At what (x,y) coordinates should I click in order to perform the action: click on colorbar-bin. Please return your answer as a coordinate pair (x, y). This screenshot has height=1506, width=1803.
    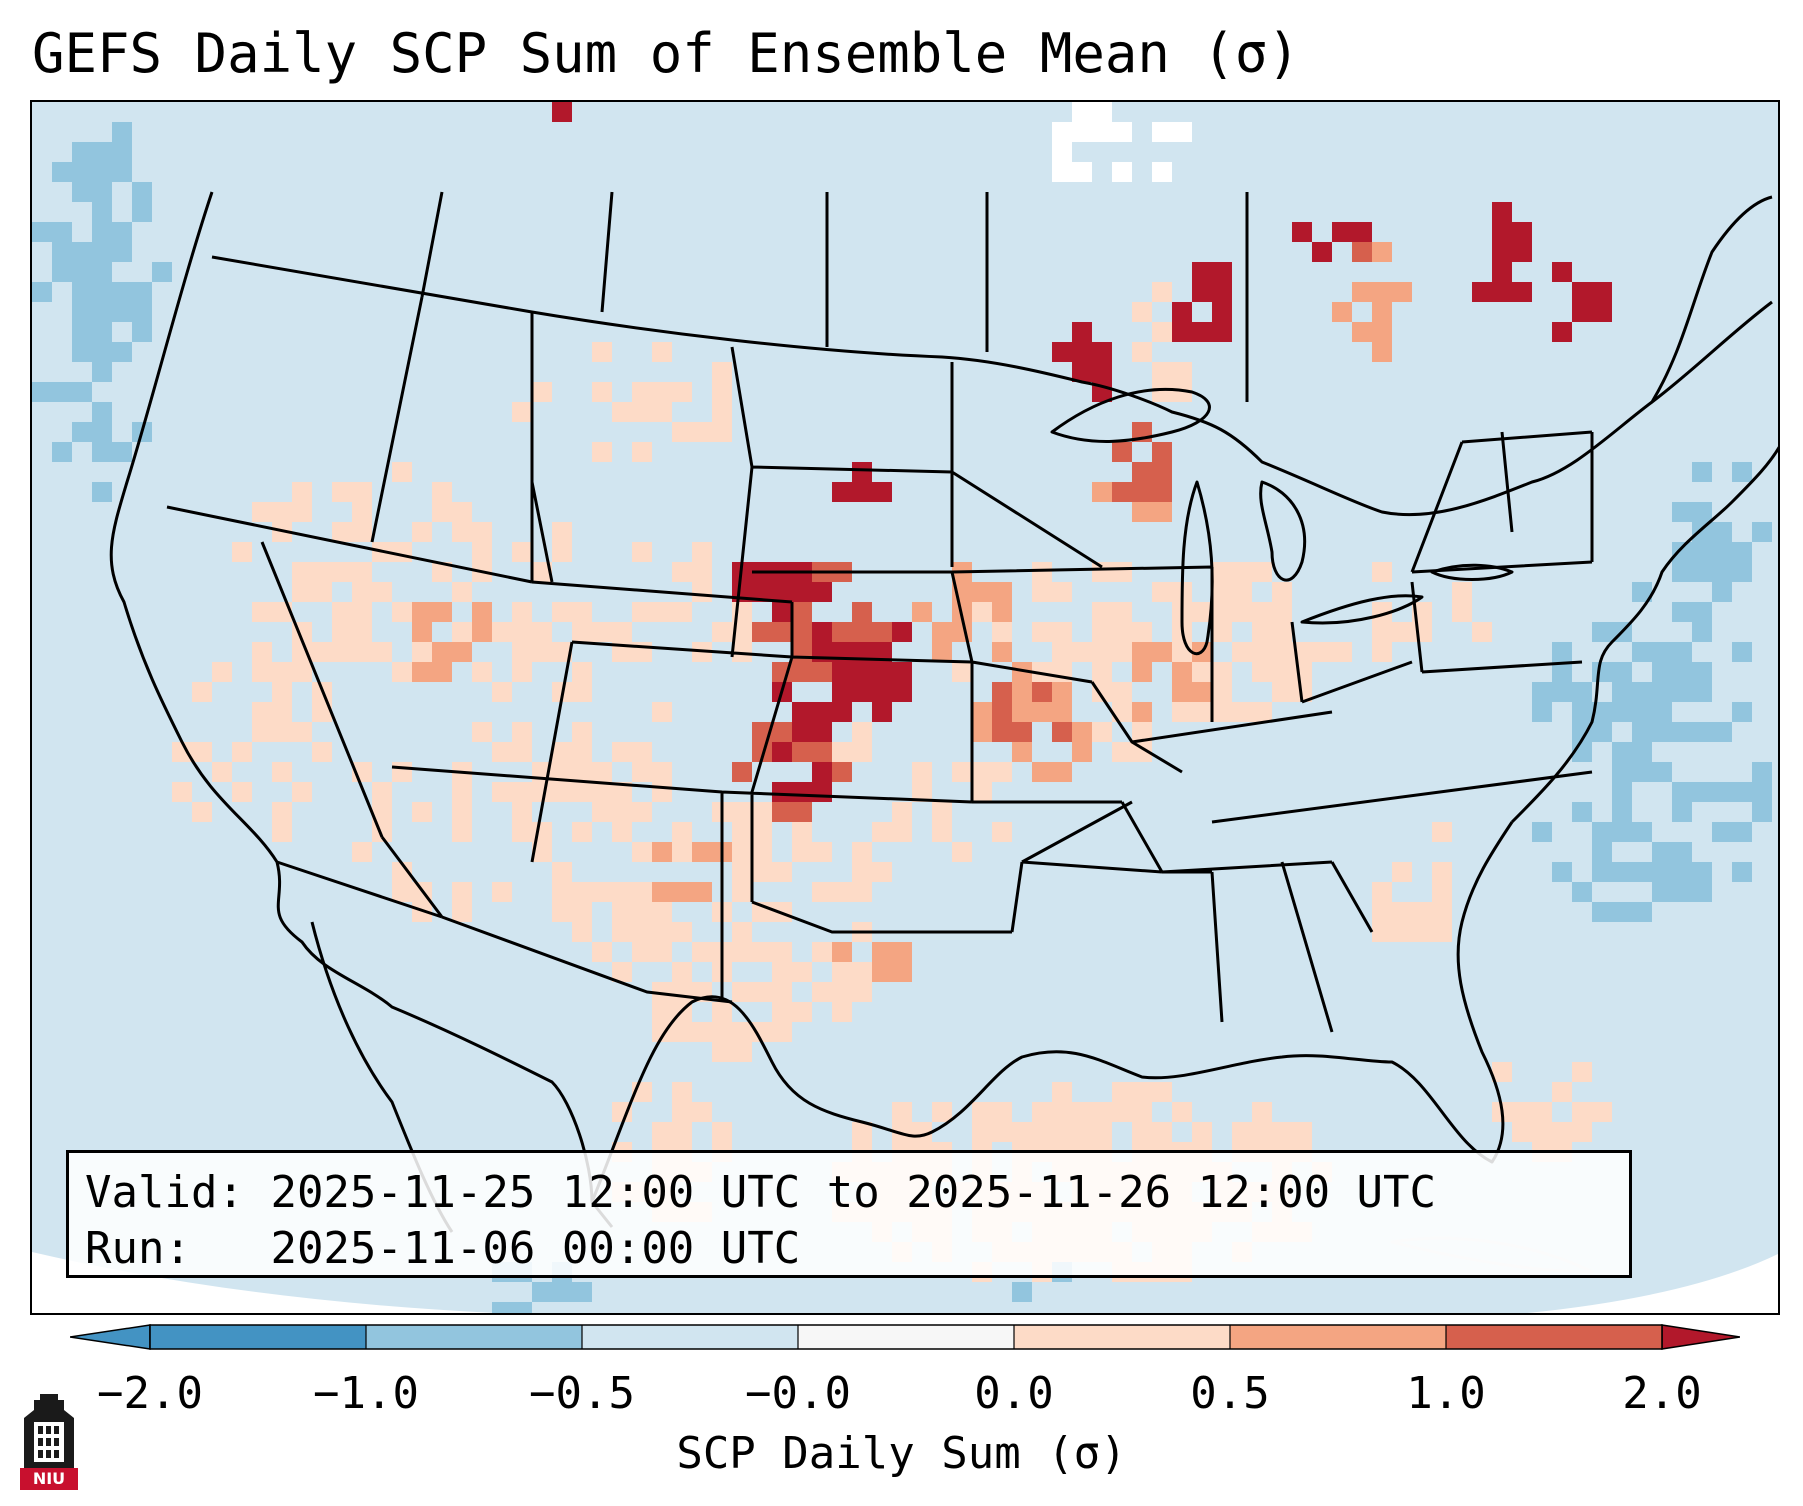
    Looking at the image, I should click on (1554, 1337).